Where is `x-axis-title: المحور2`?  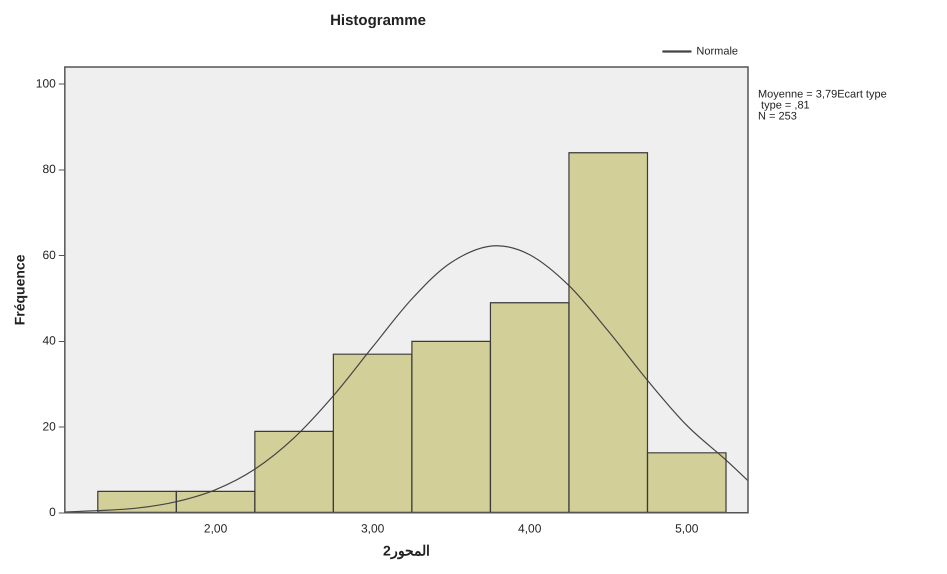
x-axis-title: المحور2 is located at coordinates (406, 551).